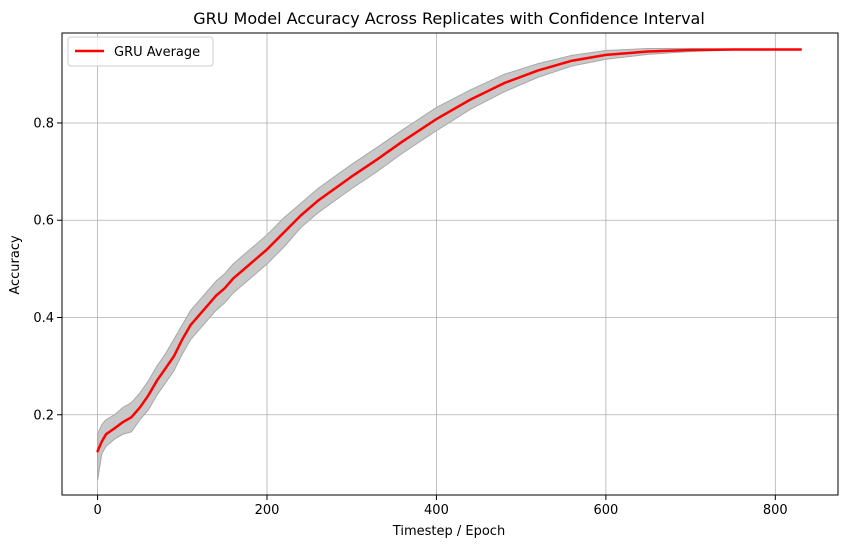  I want to click on x-tick-label: 600, so click(605, 510).